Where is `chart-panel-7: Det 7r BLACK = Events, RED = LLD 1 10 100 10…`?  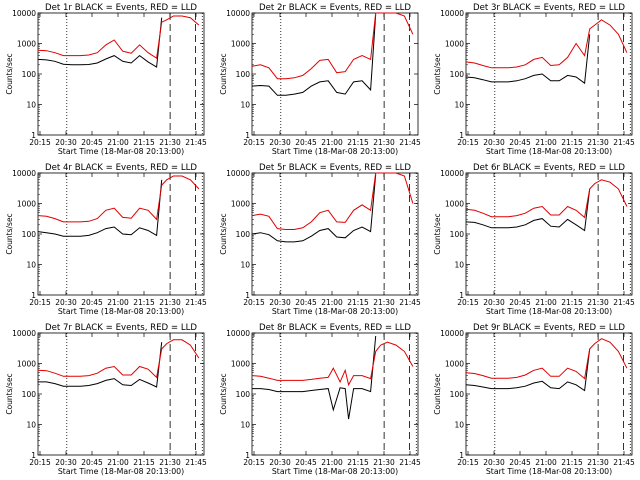 chart-panel-7: Det 7r BLACK = Events, RED = LLD 1 10 100 10… is located at coordinates (106, 399).